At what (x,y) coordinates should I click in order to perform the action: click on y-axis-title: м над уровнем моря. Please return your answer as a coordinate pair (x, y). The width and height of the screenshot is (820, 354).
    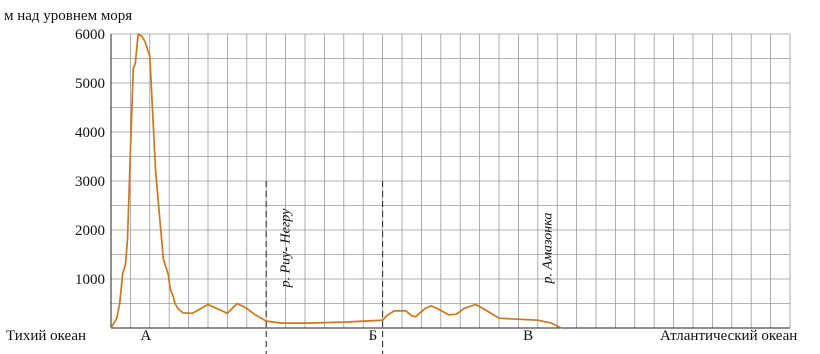
    Looking at the image, I should click on (68, 16).